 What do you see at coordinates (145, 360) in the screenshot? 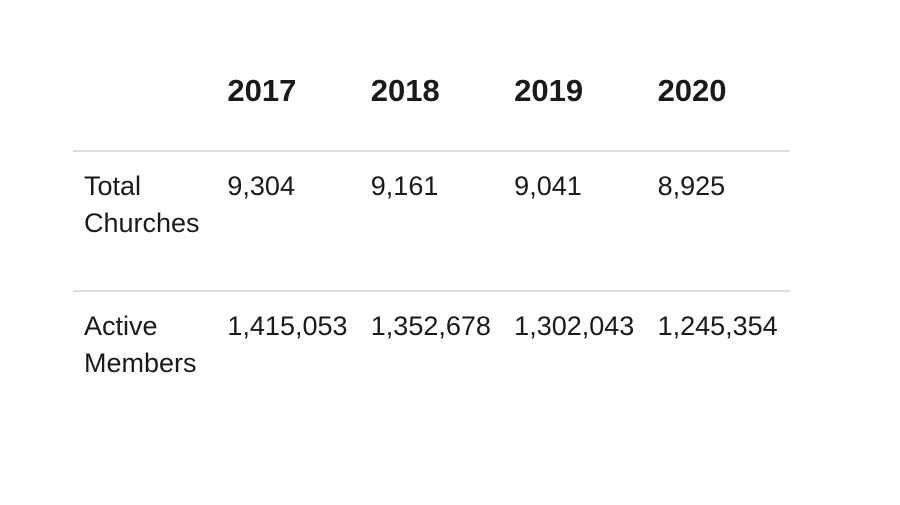
I see `row-label-active-members: Active Members` at bounding box center [145, 360].